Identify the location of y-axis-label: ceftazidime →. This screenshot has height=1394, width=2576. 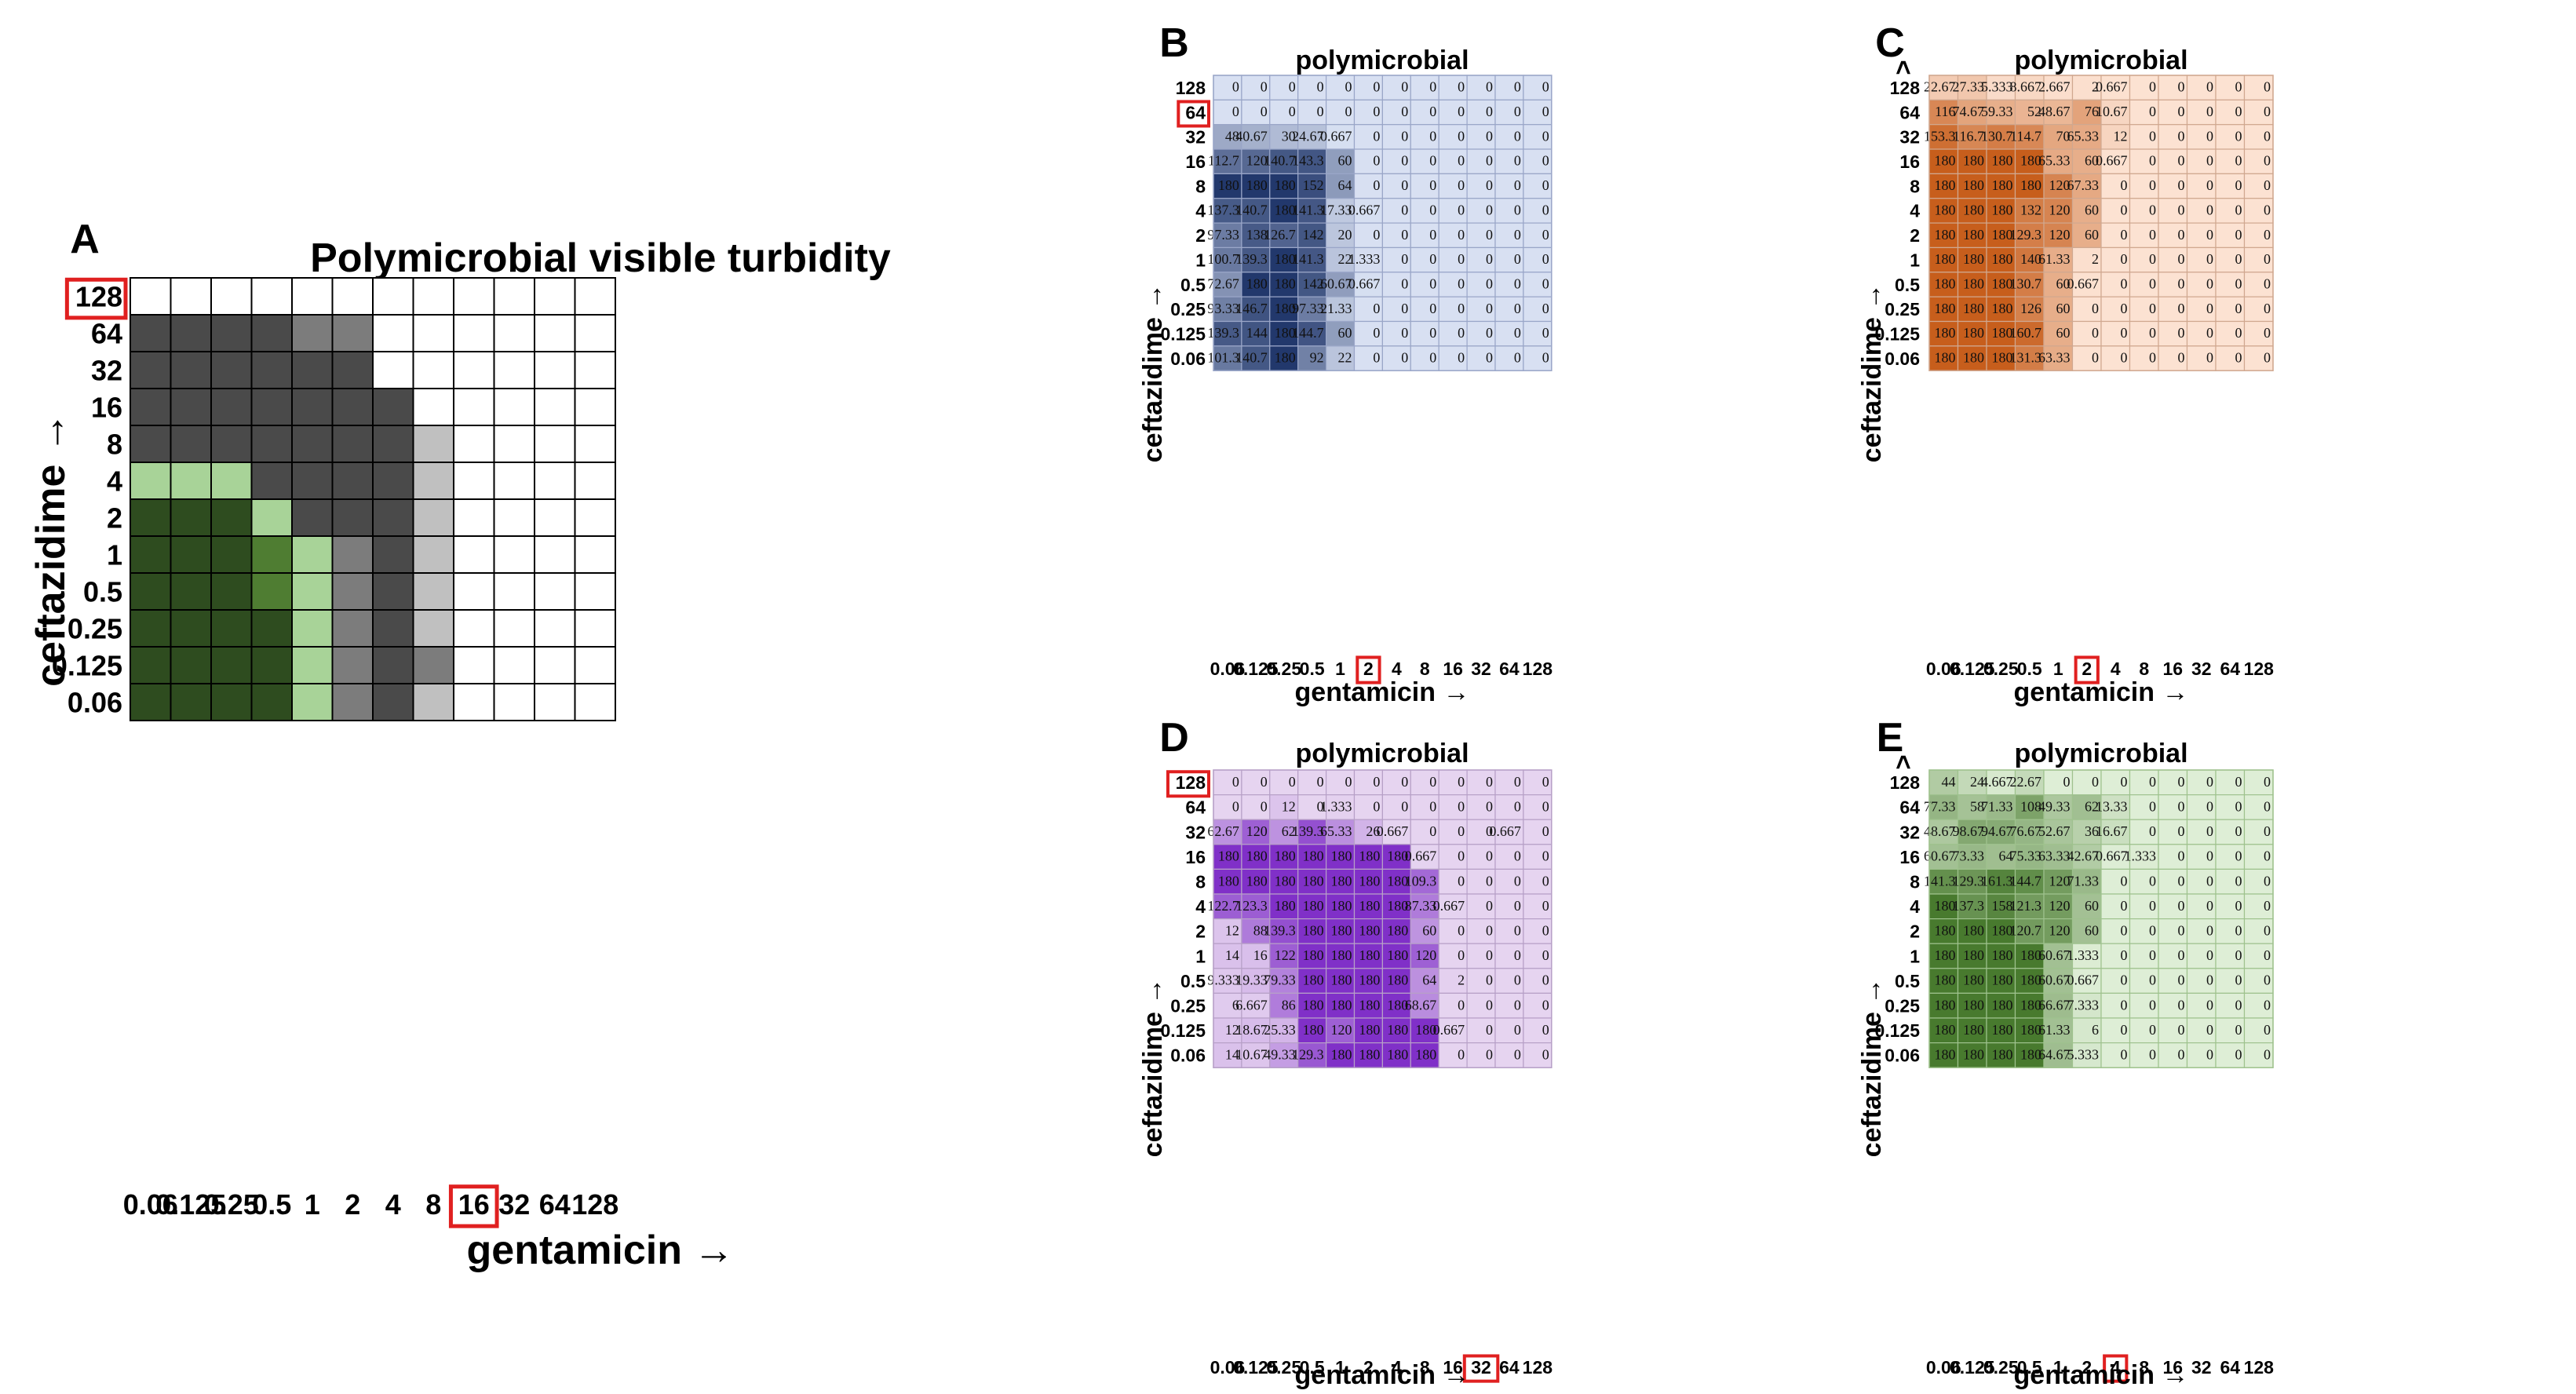
(1872, 373).